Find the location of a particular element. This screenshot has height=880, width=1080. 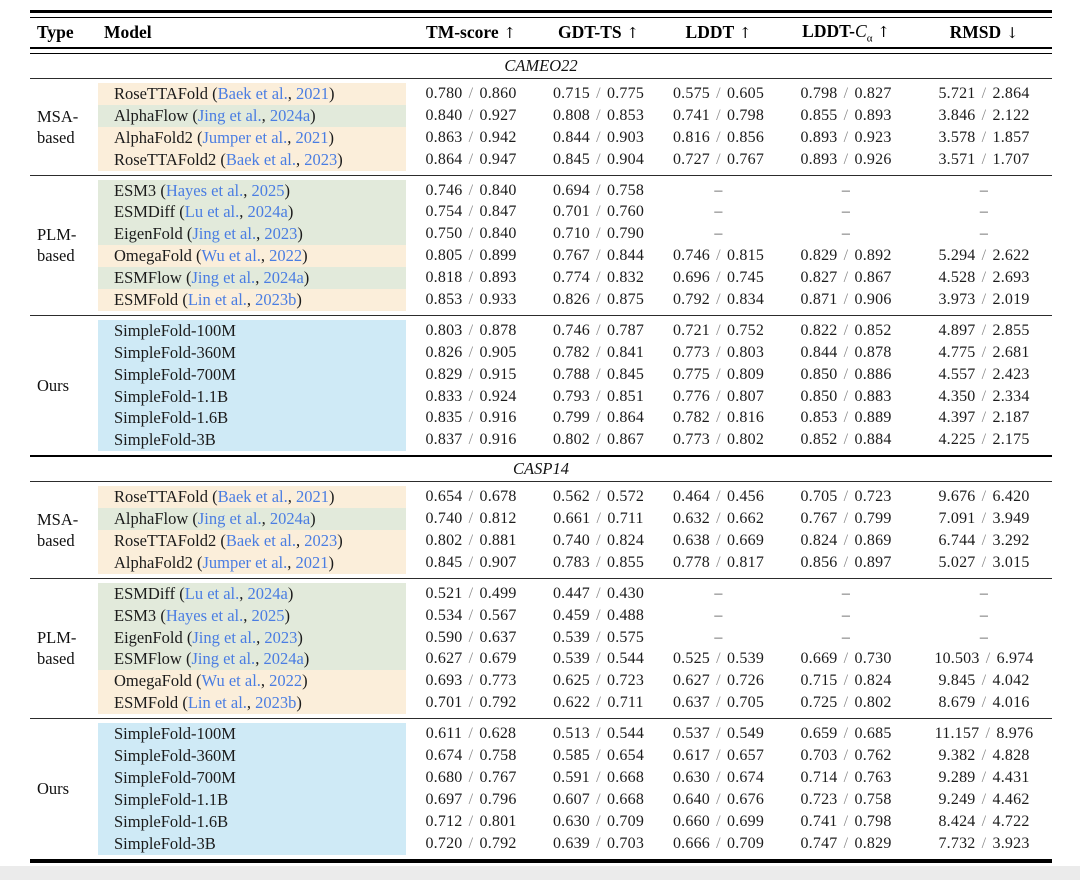

metric-value: 0.824 is located at coordinates (626, 540).